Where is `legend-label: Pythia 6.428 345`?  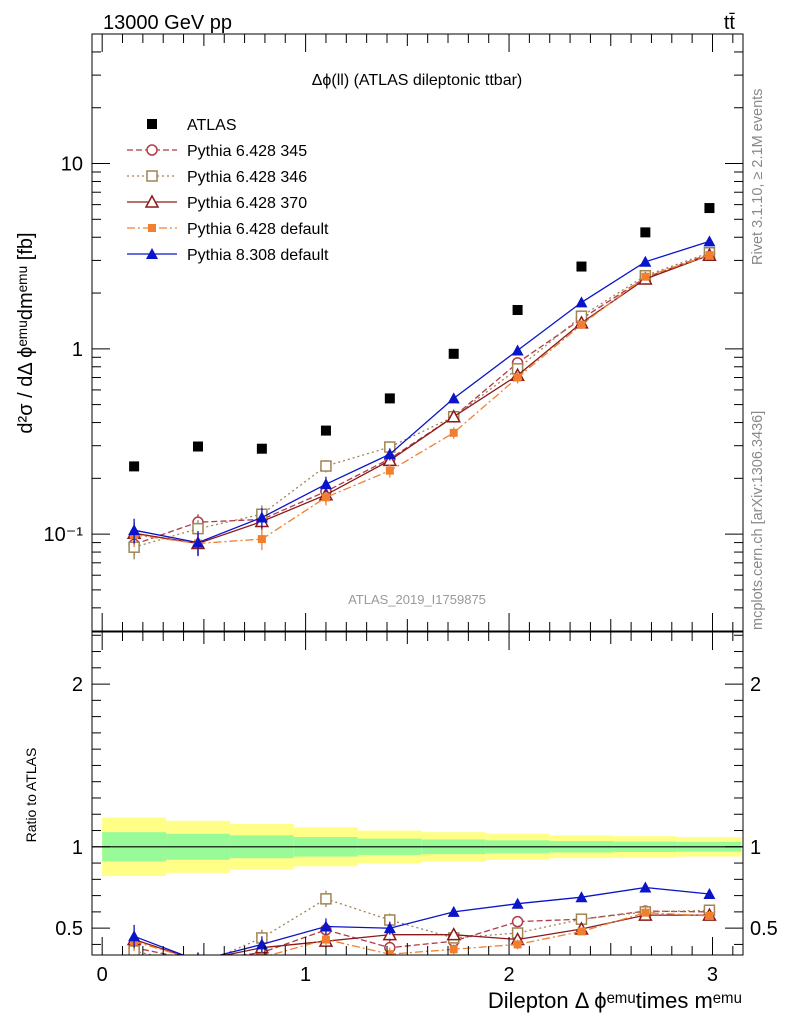 legend-label: Pythia 6.428 345 is located at coordinates (247, 151).